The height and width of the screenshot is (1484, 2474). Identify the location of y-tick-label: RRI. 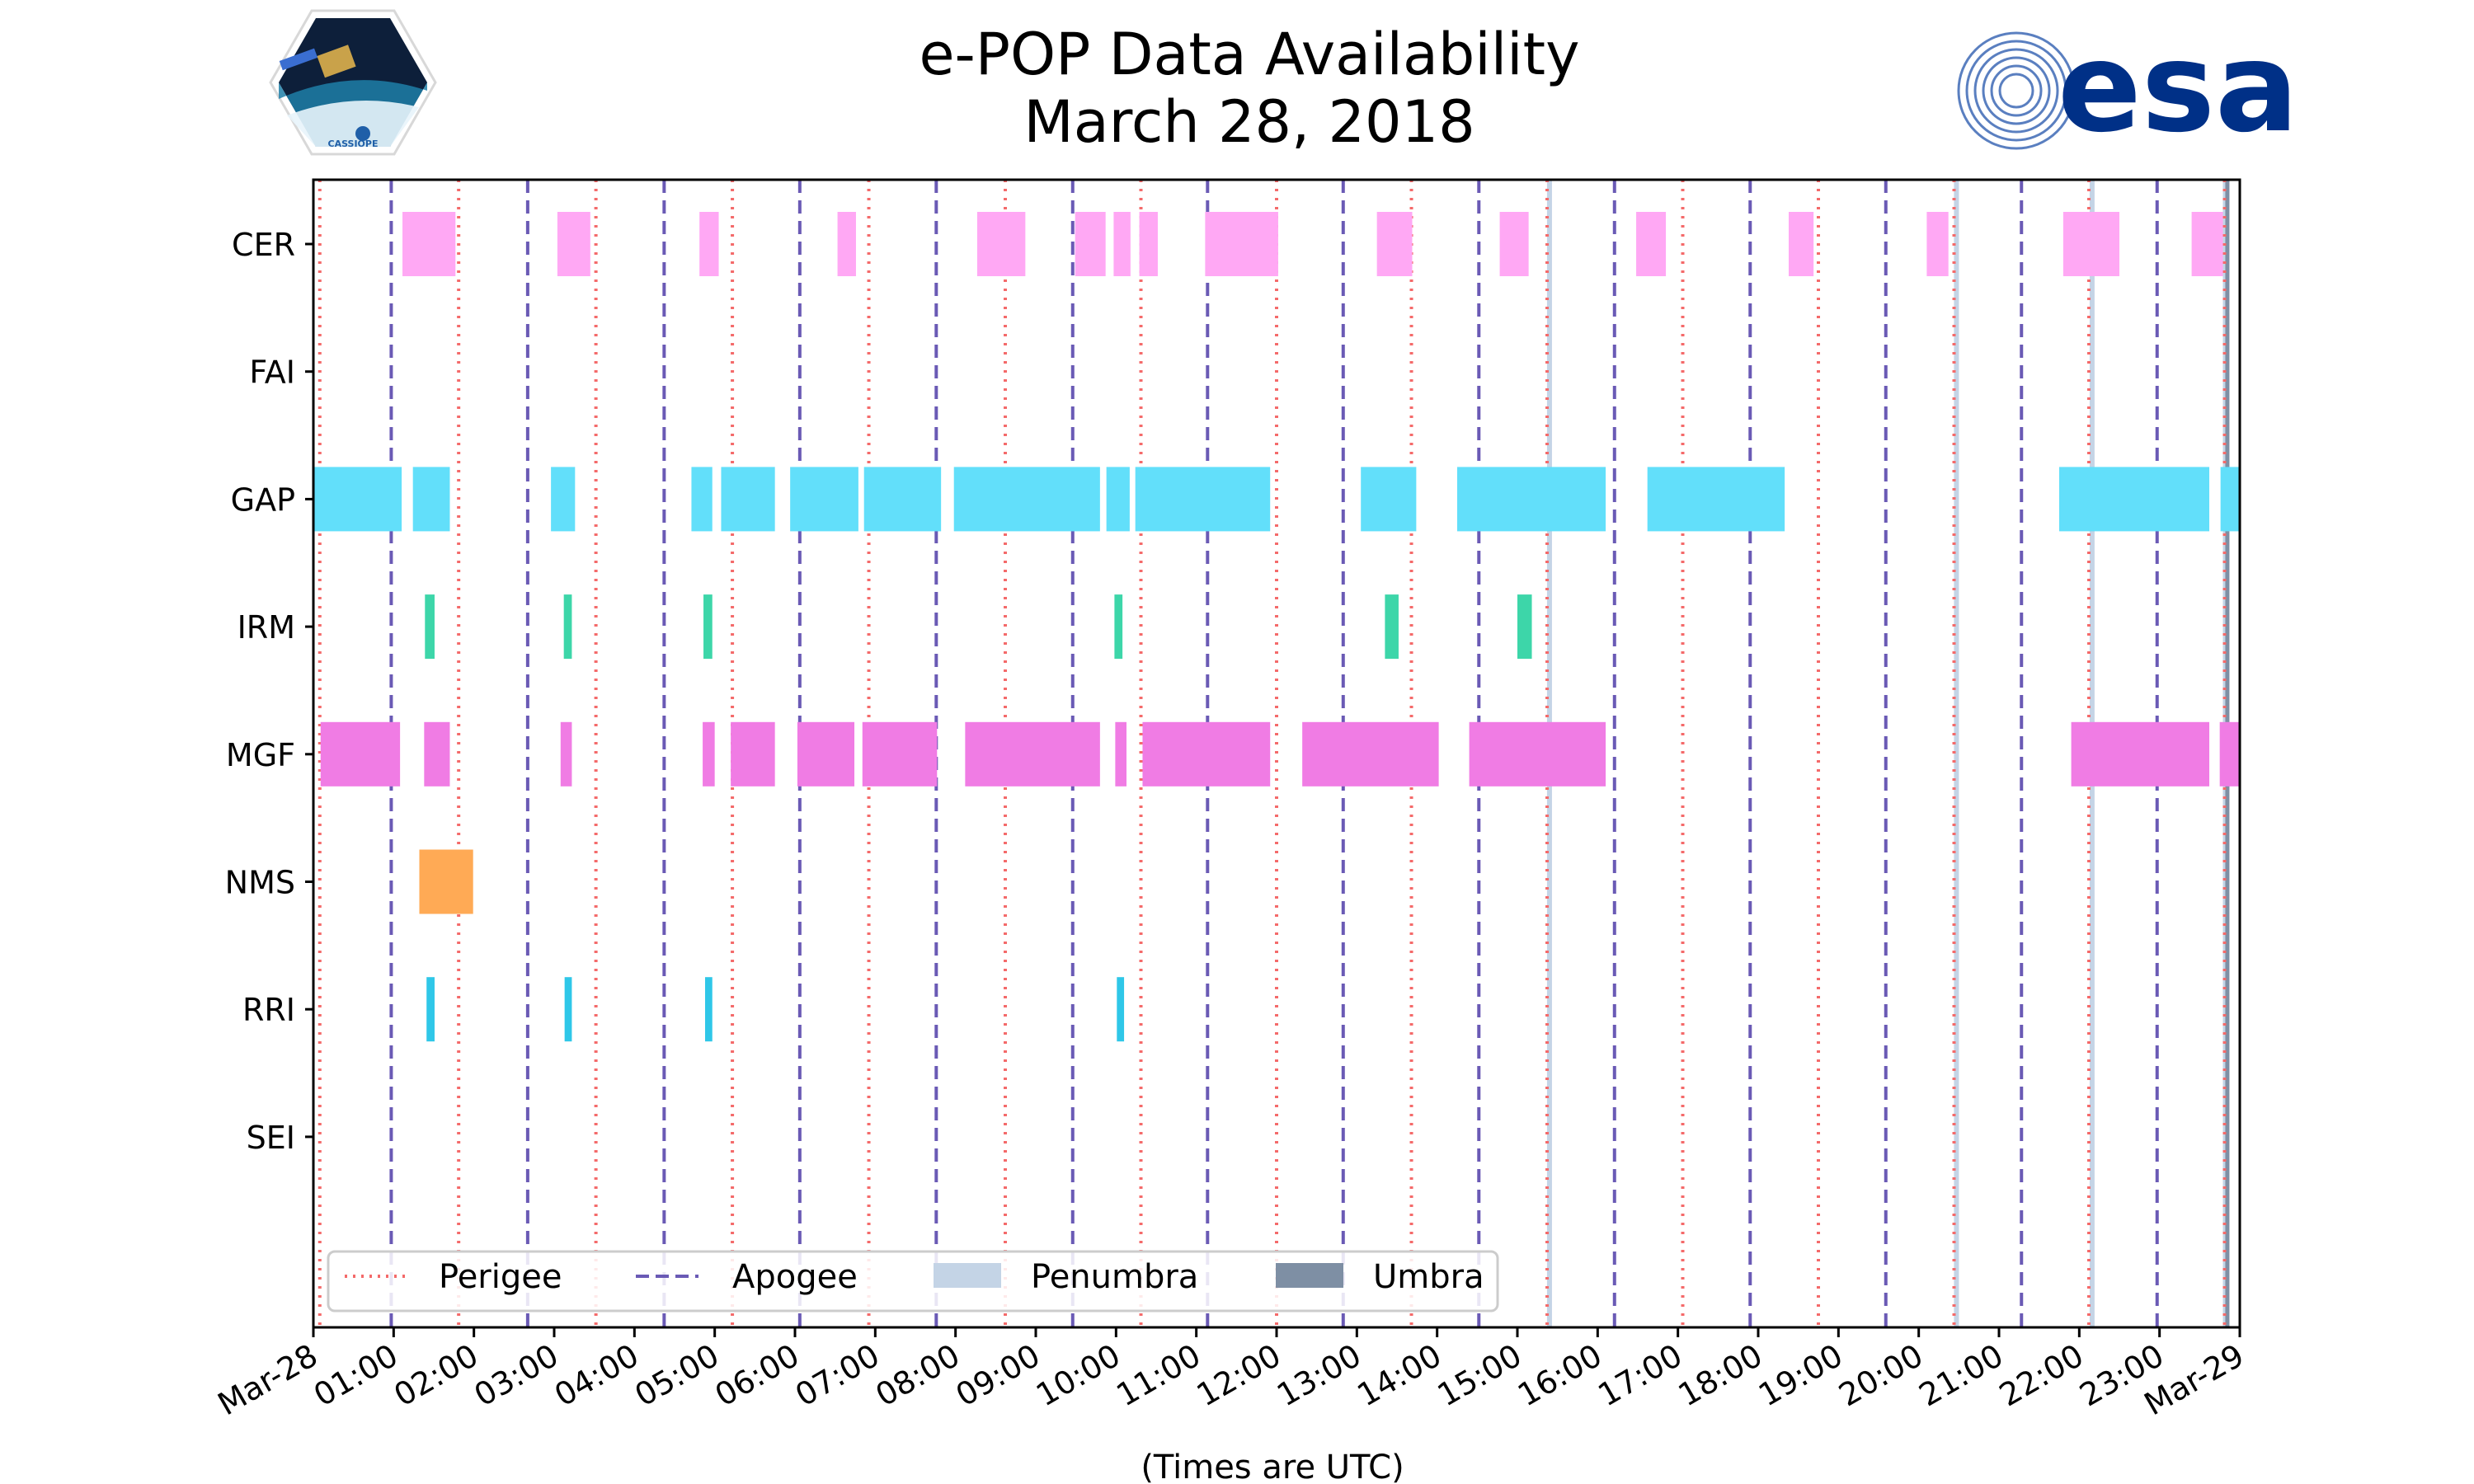
(268, 1010).